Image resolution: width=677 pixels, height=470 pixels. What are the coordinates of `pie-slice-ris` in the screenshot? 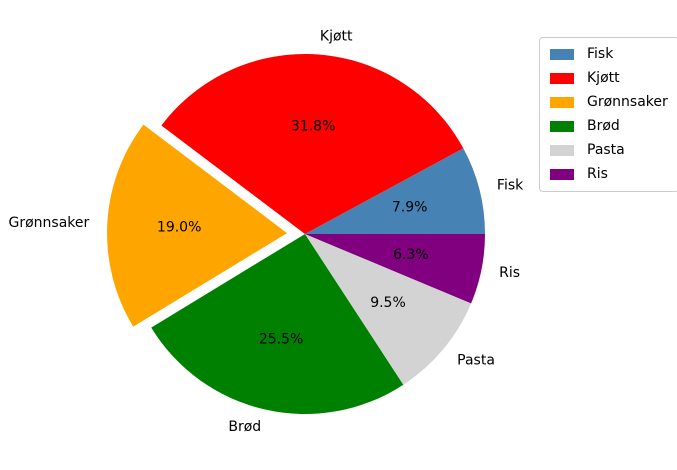 It's located at (395, 269).